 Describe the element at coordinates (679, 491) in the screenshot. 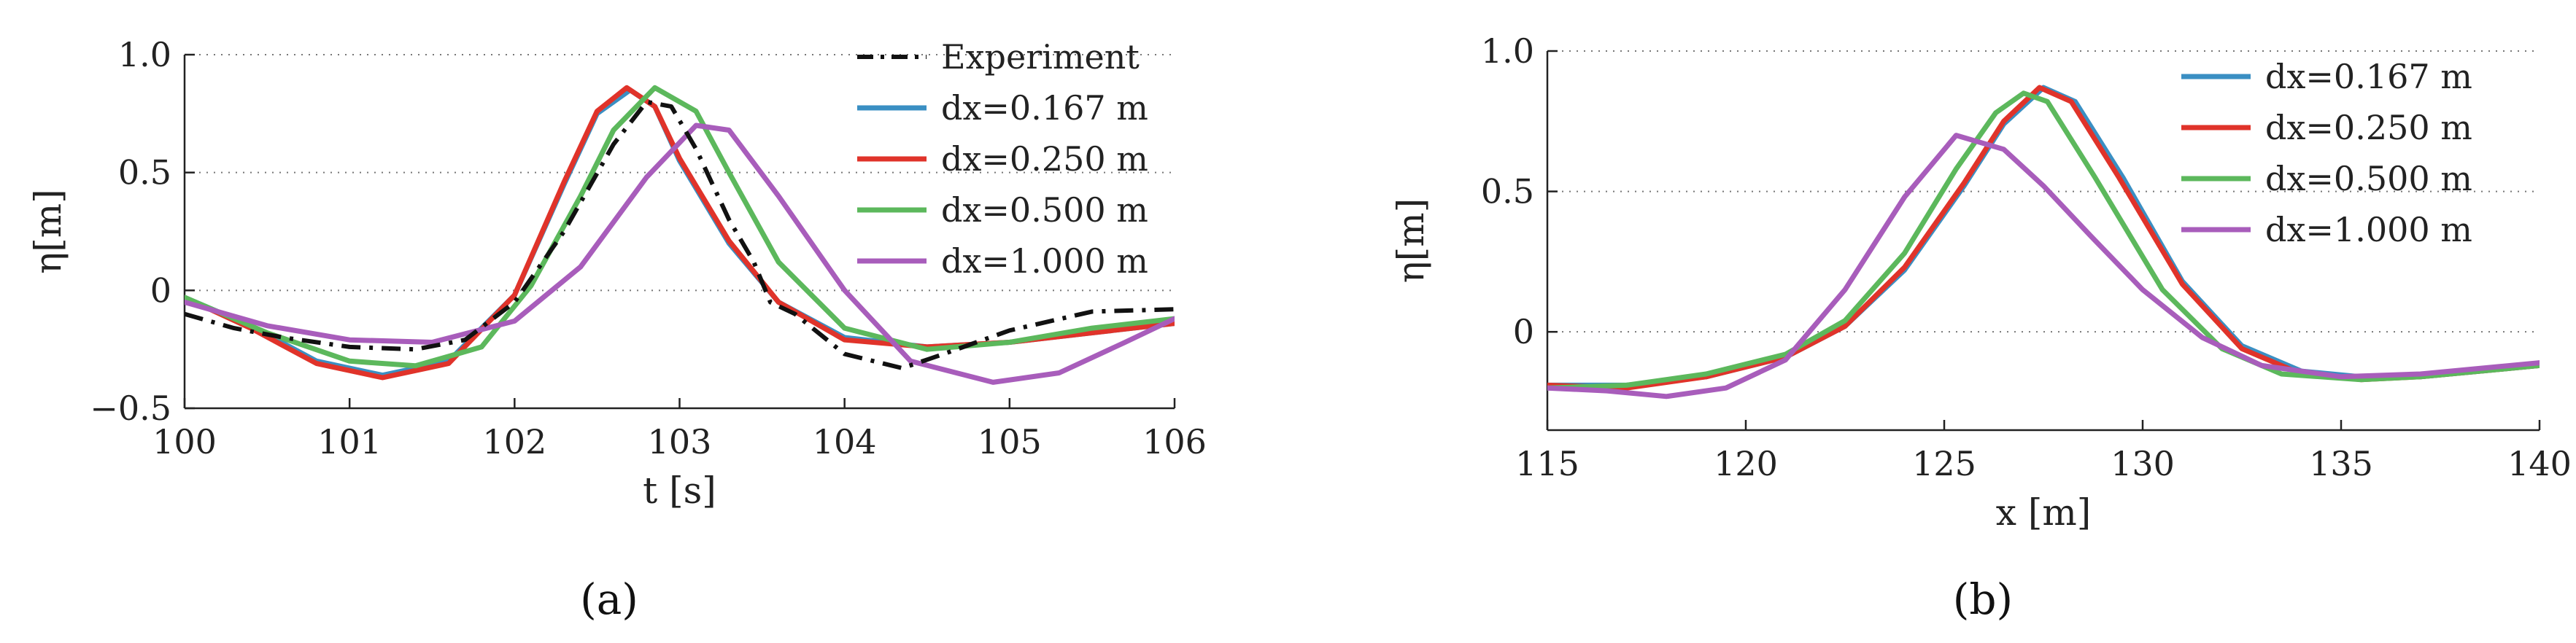

I see `x-axis-title: t [s]` at that location.